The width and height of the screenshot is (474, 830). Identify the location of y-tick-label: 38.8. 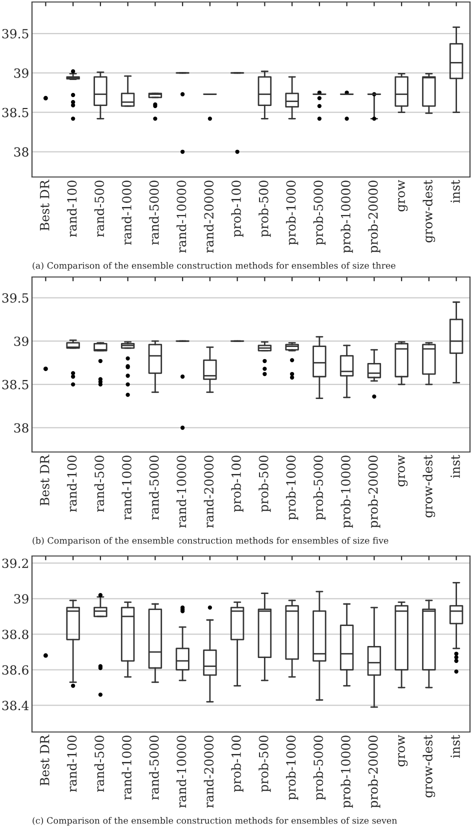
(15, 635).